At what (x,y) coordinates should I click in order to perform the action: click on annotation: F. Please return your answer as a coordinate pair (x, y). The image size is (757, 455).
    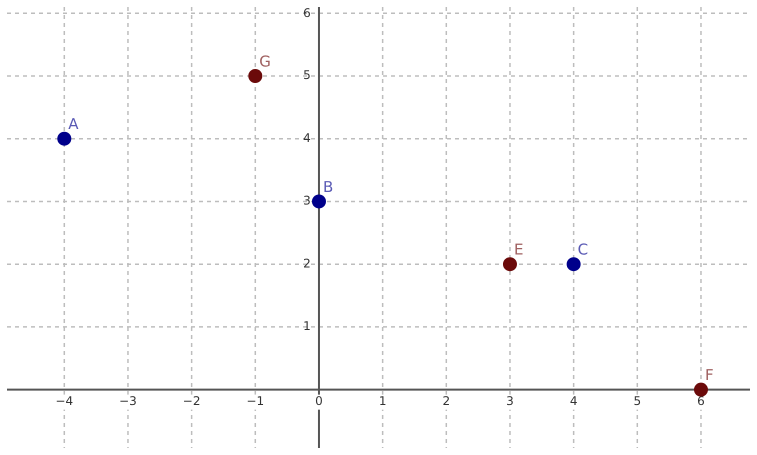
    Looking at the image, I should click on (709, 375).